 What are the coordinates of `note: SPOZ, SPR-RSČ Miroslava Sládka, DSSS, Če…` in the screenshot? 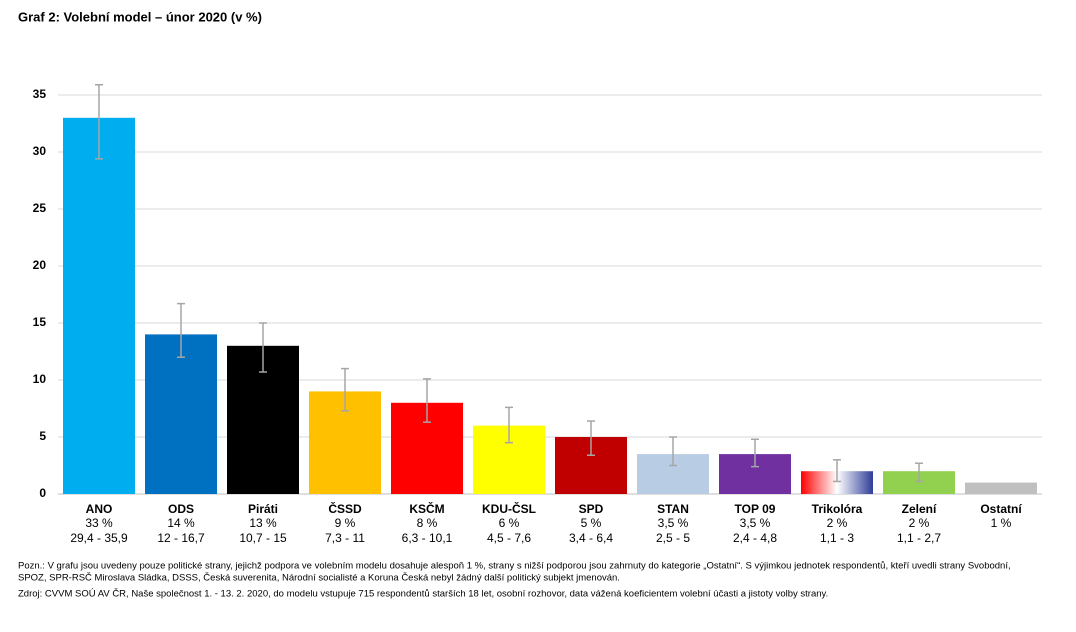 It's located at (319, 578).